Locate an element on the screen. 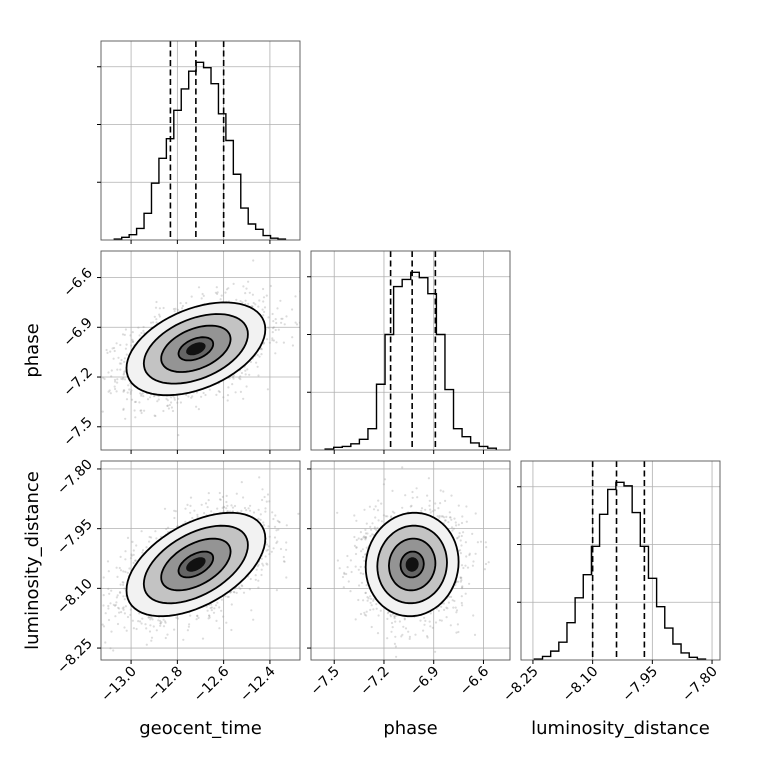  contour-line is located at coordinates (196, 348).